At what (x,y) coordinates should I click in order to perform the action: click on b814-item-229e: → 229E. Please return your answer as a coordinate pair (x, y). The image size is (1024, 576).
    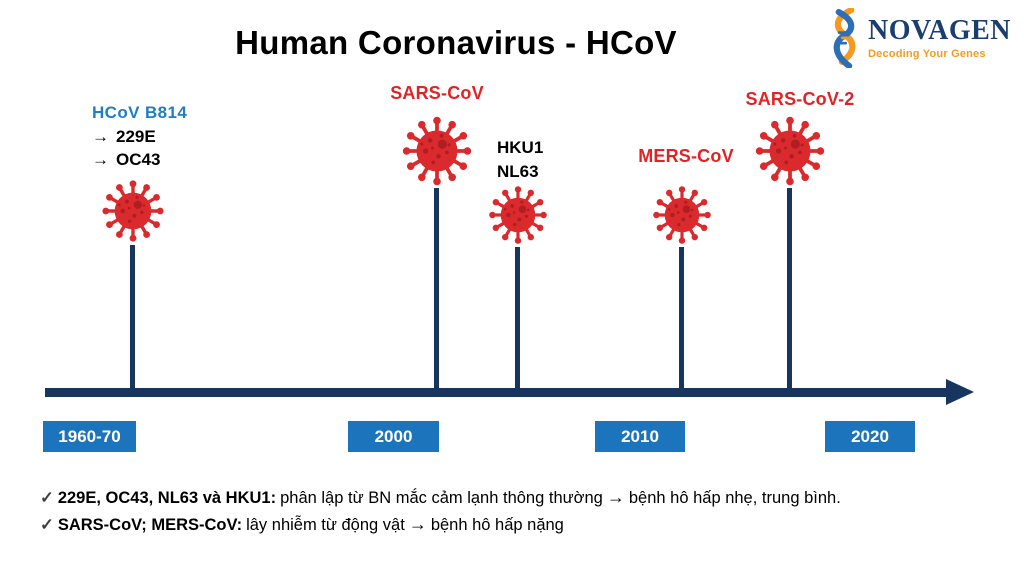
    Looking at the image, I should click on (139, 137).